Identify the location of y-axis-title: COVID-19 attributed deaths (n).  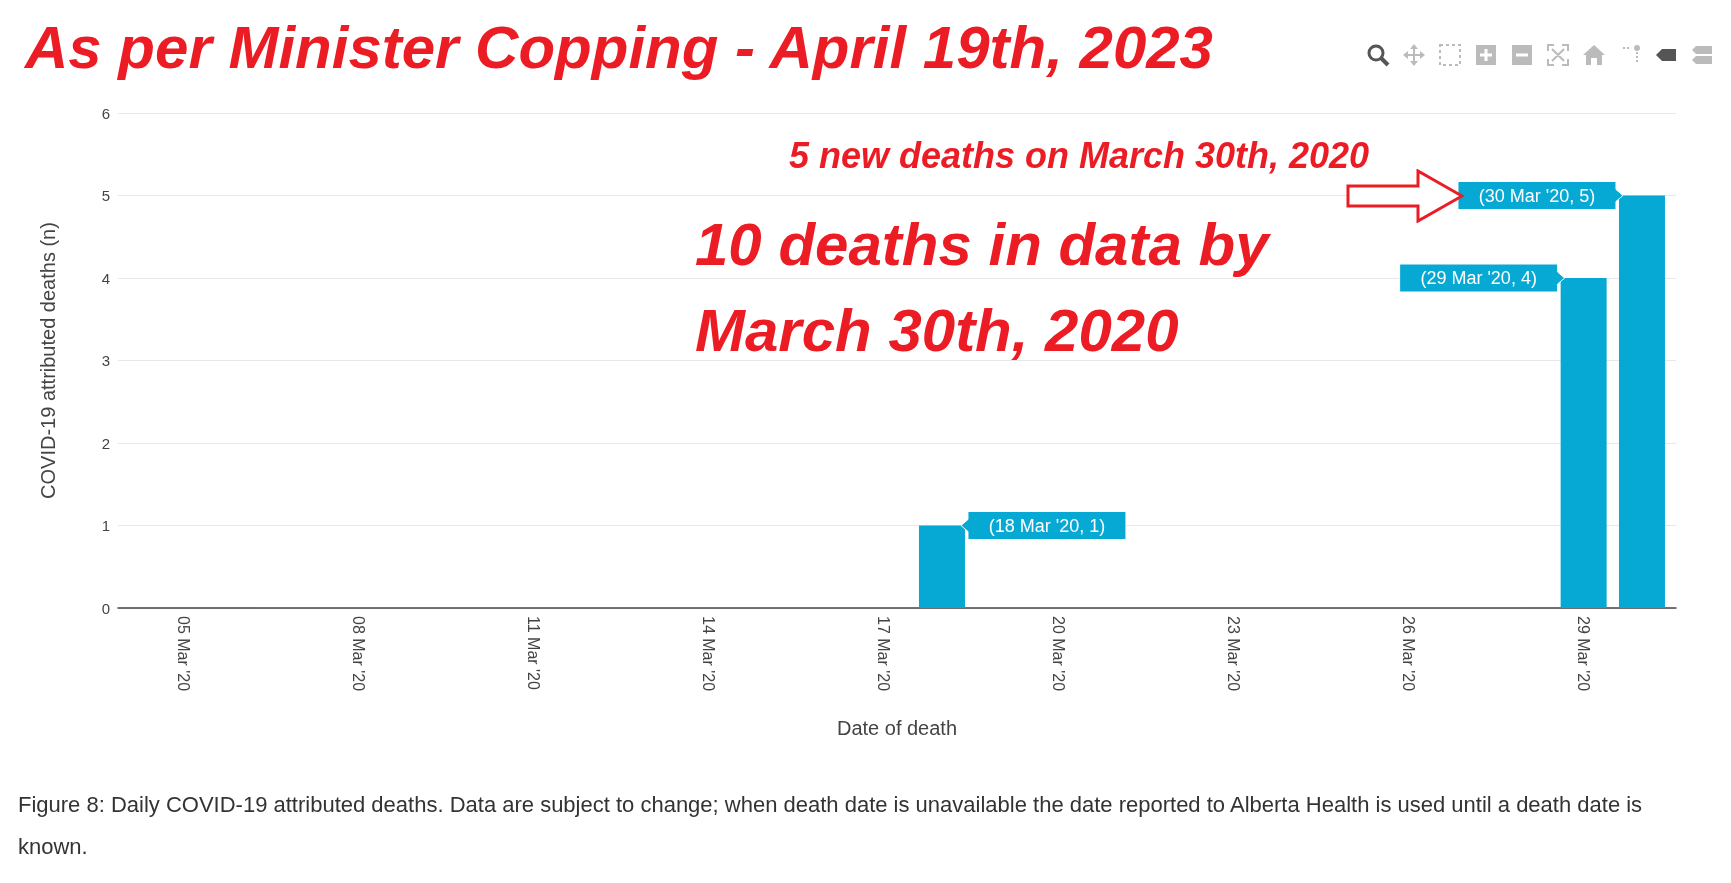
(48, 360).